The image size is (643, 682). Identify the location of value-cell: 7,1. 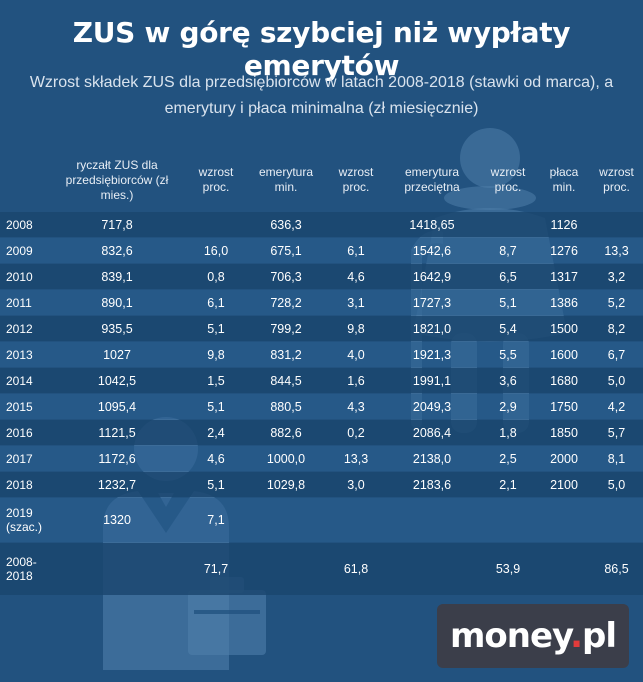
(216, 520).